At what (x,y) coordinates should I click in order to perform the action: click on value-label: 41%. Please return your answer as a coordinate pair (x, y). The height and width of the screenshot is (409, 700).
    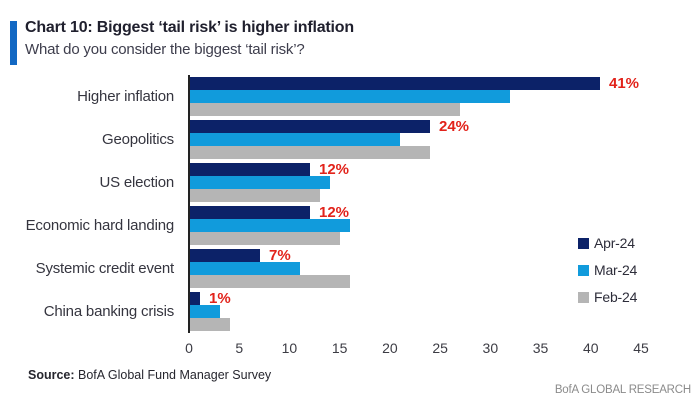
    Looking at the image, I should click on (624, 83).